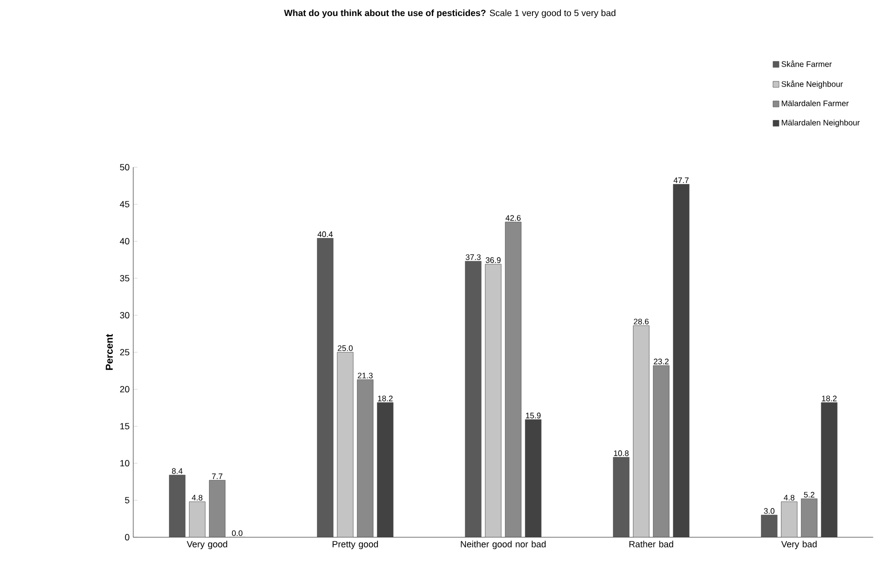  I want to click on legend-label: Mälardalen Farmer, so click(815, 103).